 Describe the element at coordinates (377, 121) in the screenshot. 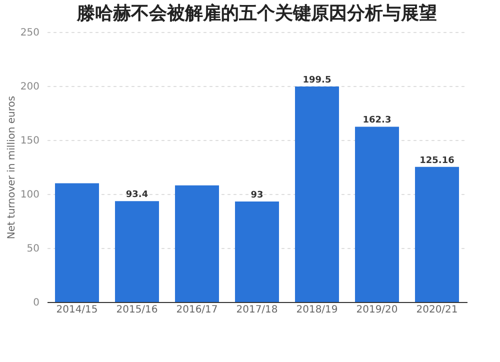

I see `data-label: 162.3` at that location.